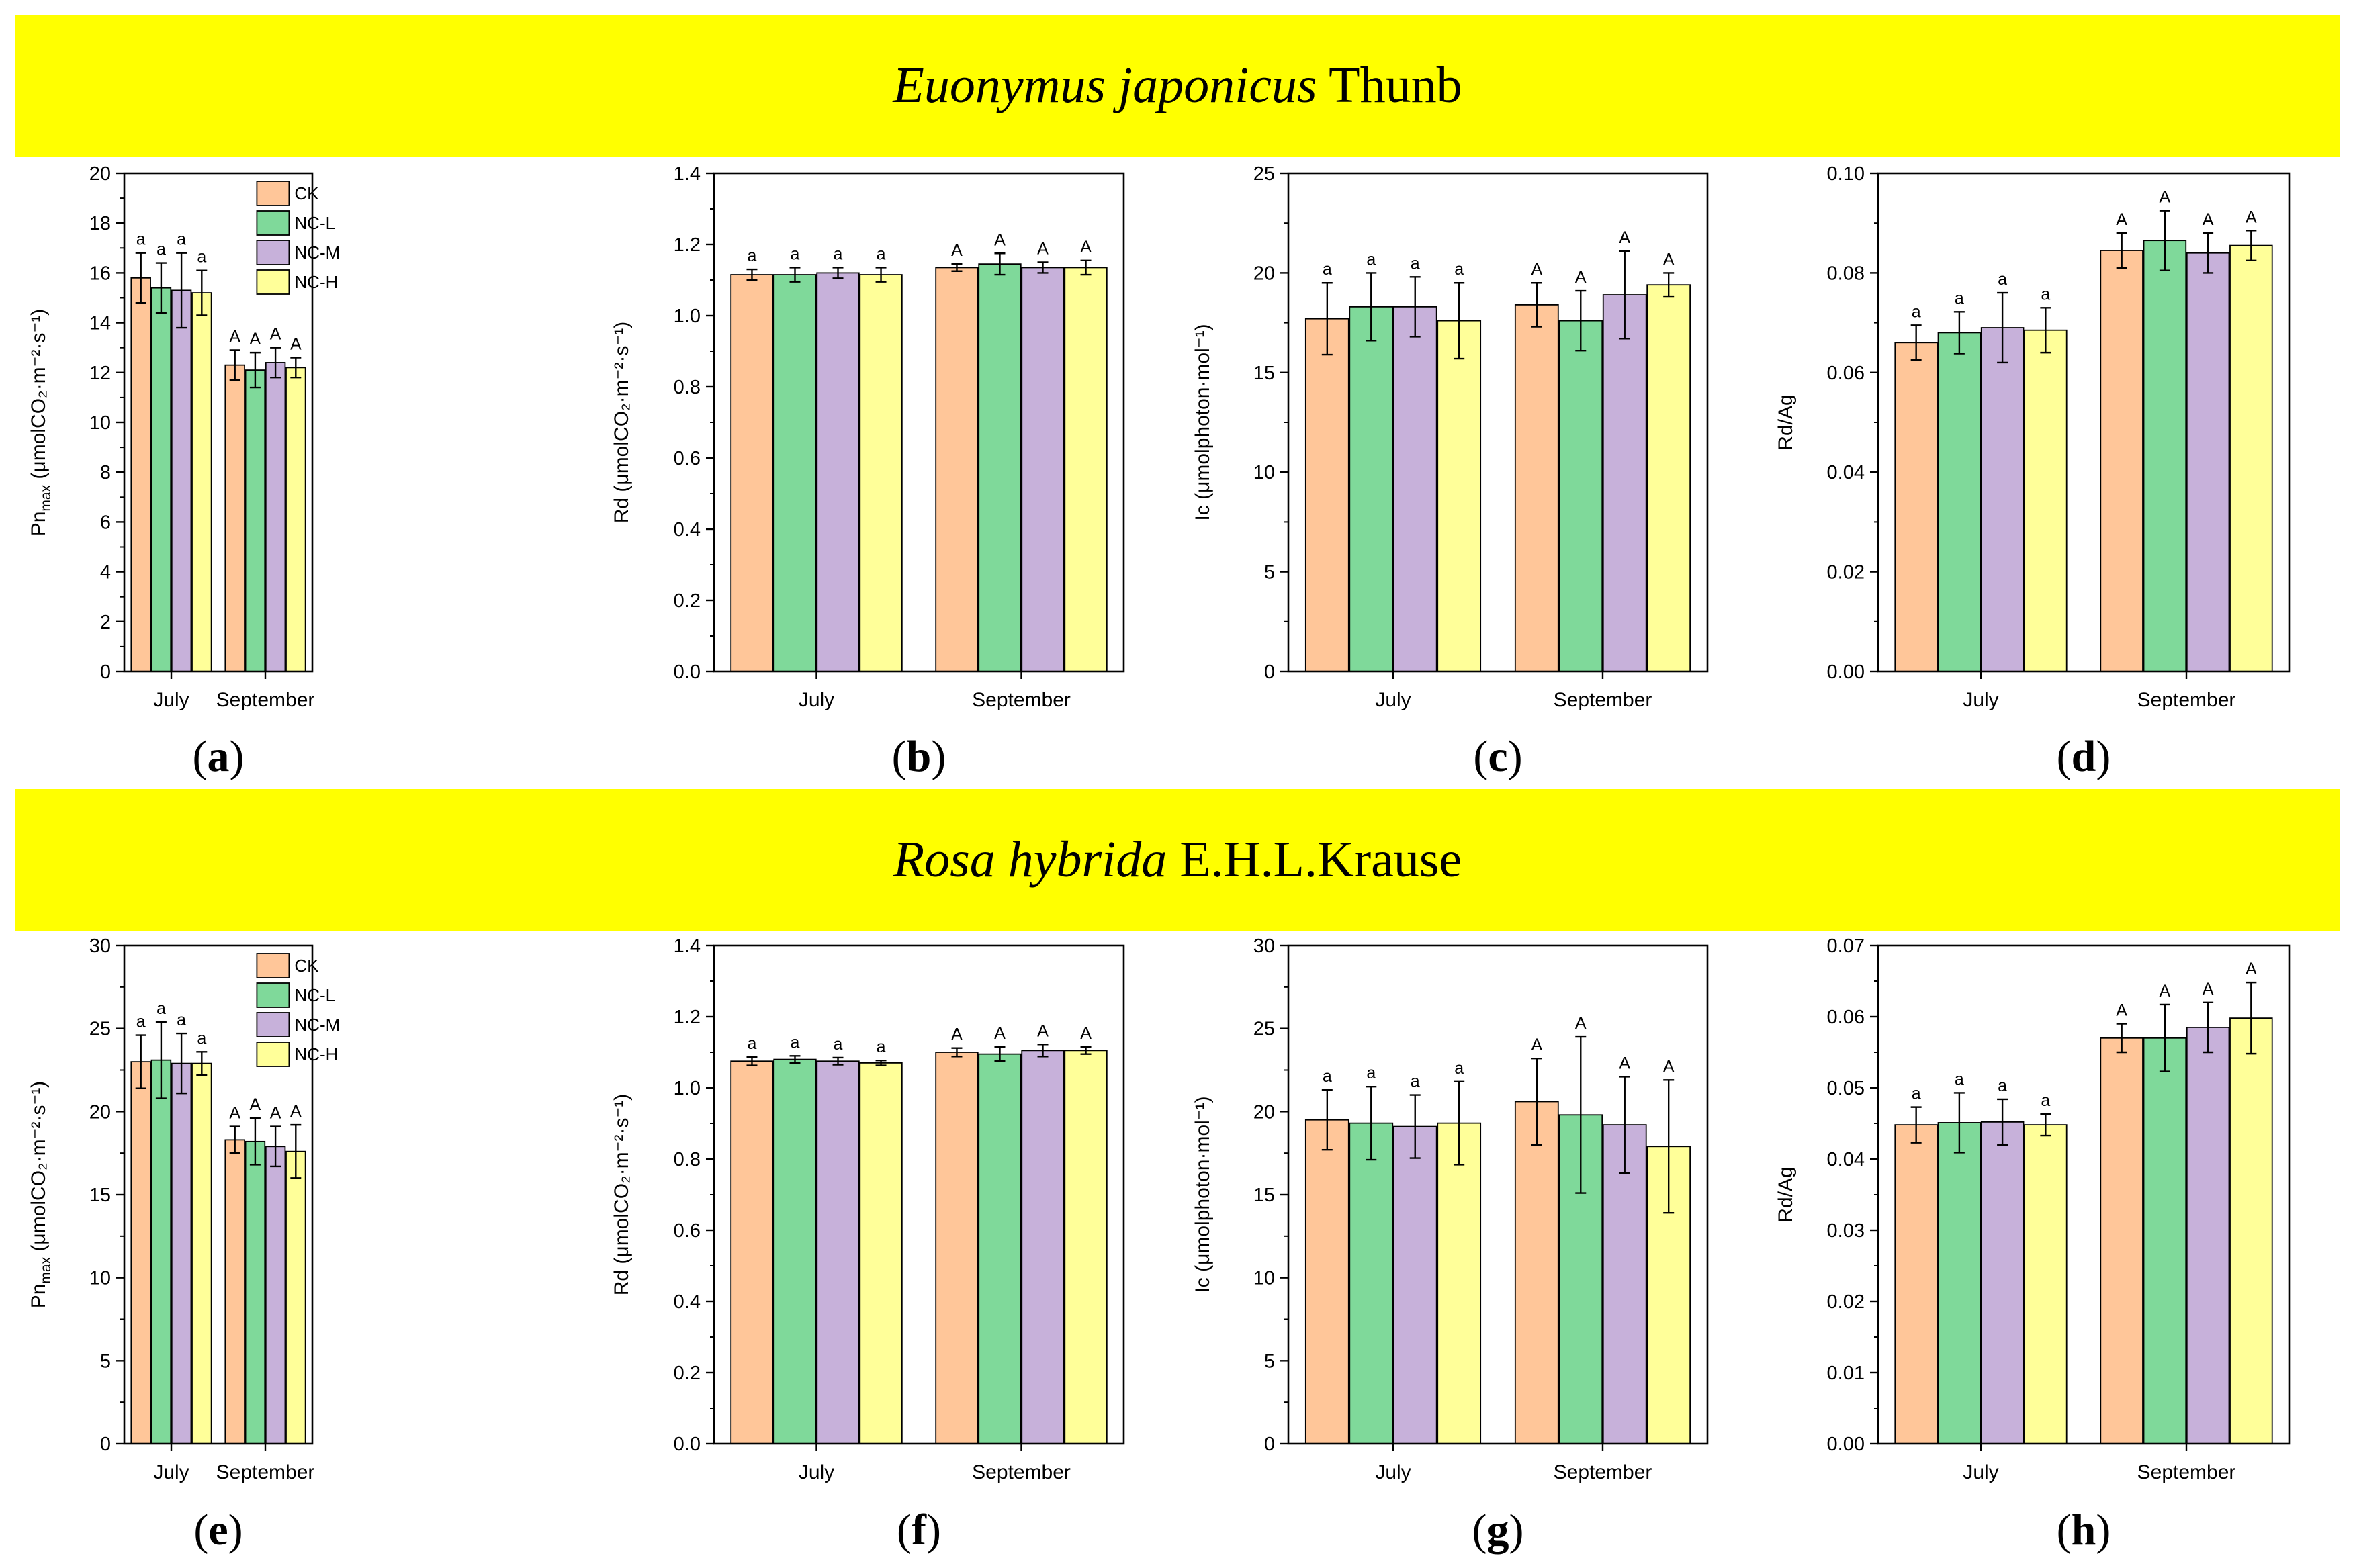 The width and height of the screenshot is (2355, 1568). I want to click on bar-a-september-ck, so click(234, 518).